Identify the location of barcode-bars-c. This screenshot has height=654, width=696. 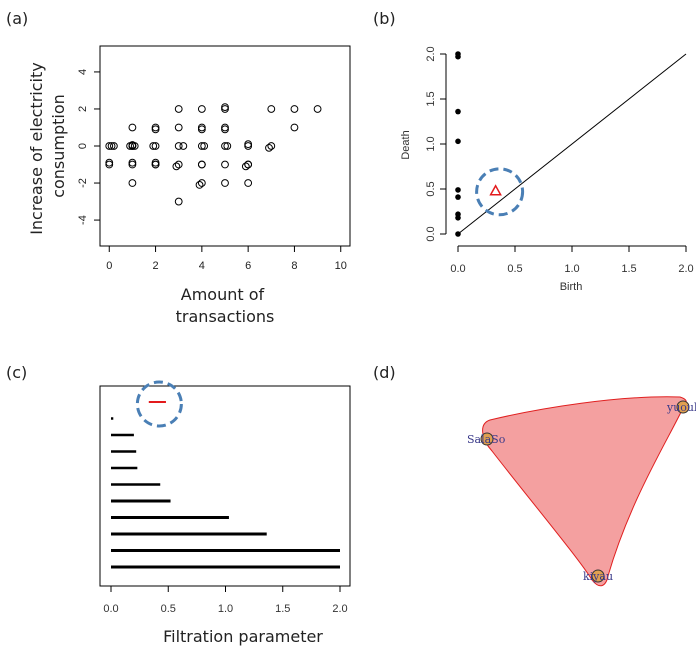
(225, 474).